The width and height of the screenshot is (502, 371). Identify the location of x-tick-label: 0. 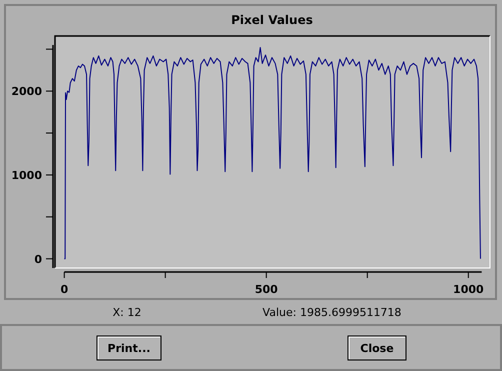
(64, 289).